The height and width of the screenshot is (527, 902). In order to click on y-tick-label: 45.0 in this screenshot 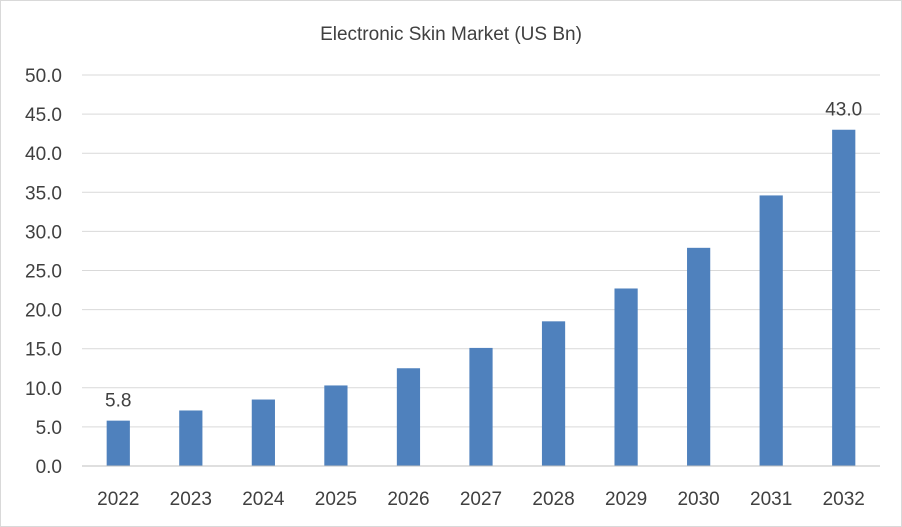, I will do `click(43, 115)`.